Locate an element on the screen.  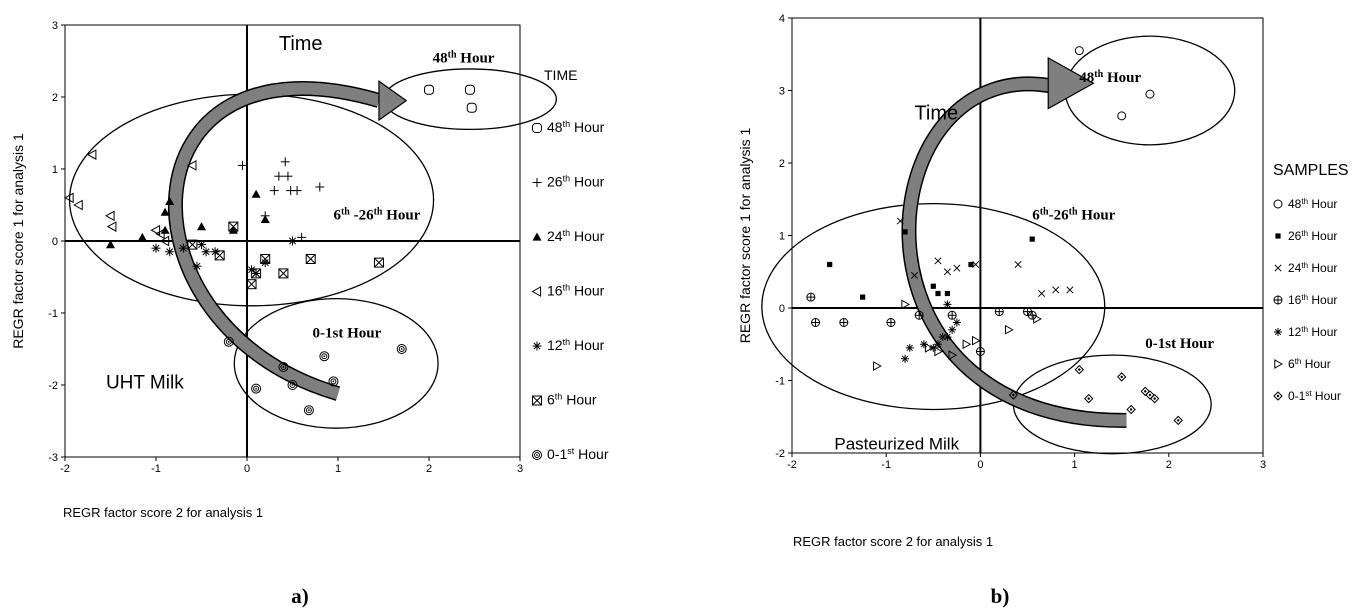
legend-item-6th-hour: 6th Hour is located at coordinates (1302, 364).